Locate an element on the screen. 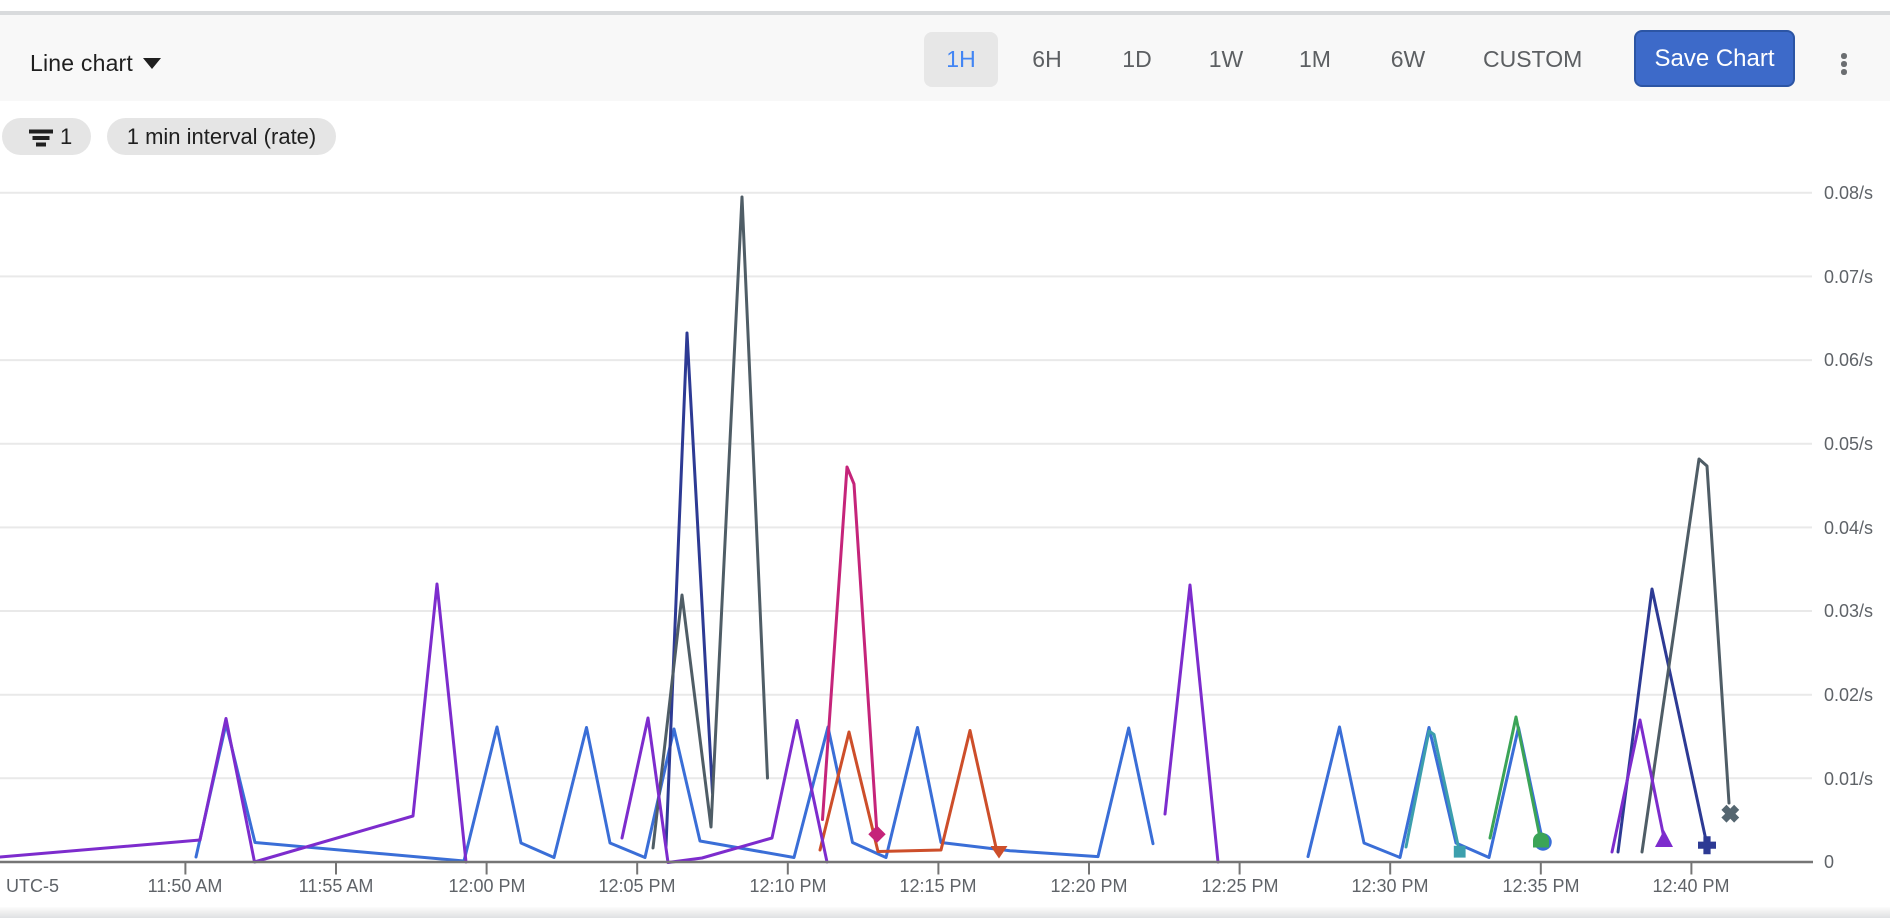 The width and height of the screenshot is (1890, 918). svg-text: 0.03/s is located at coordinates (1848, 611).